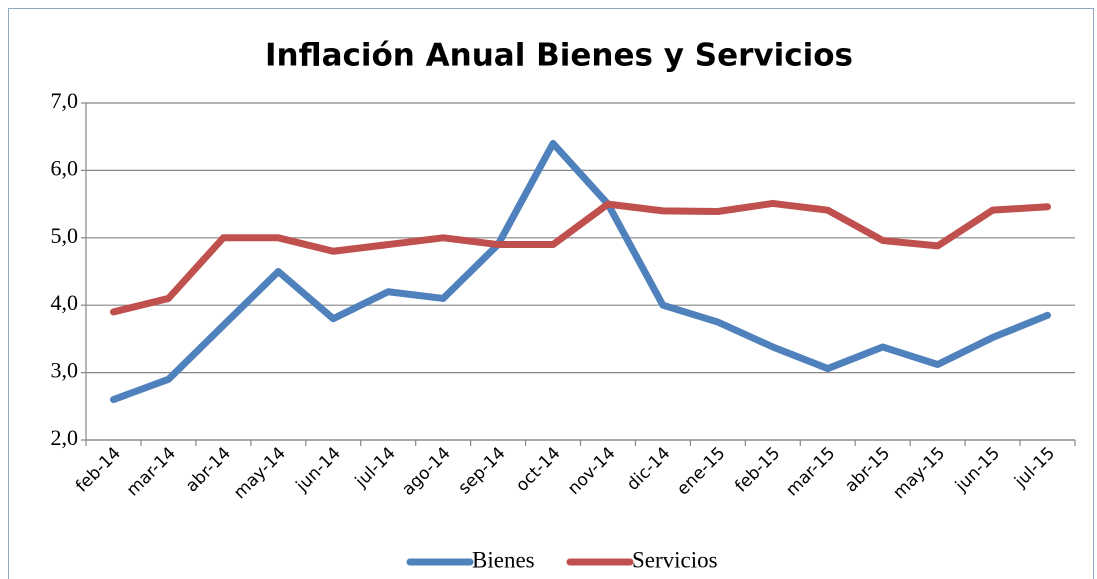 The width and height of the screenshot is (1097, 579). I want to click on y-tick-label: 4,0, so click(65, 302).